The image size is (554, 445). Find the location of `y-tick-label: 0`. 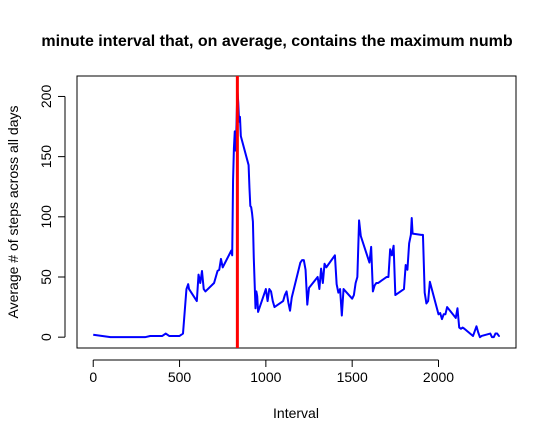

y-tick-label: 0 is located at coordinates (46, 337).